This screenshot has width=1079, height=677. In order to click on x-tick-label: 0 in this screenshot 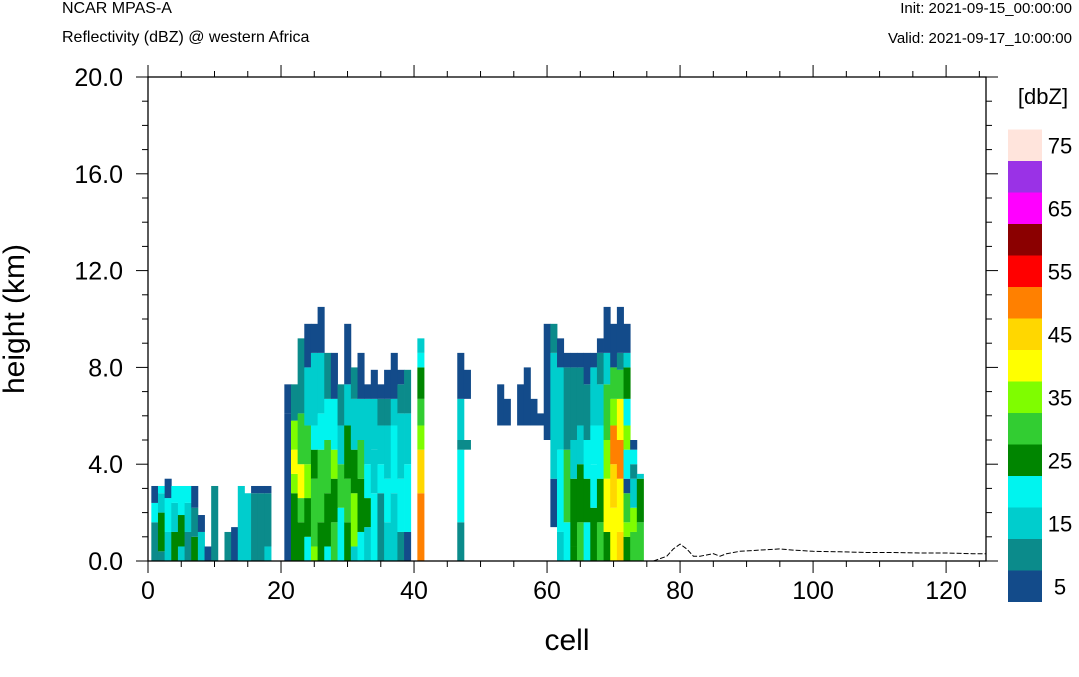, I will do `click(148, 591)`.